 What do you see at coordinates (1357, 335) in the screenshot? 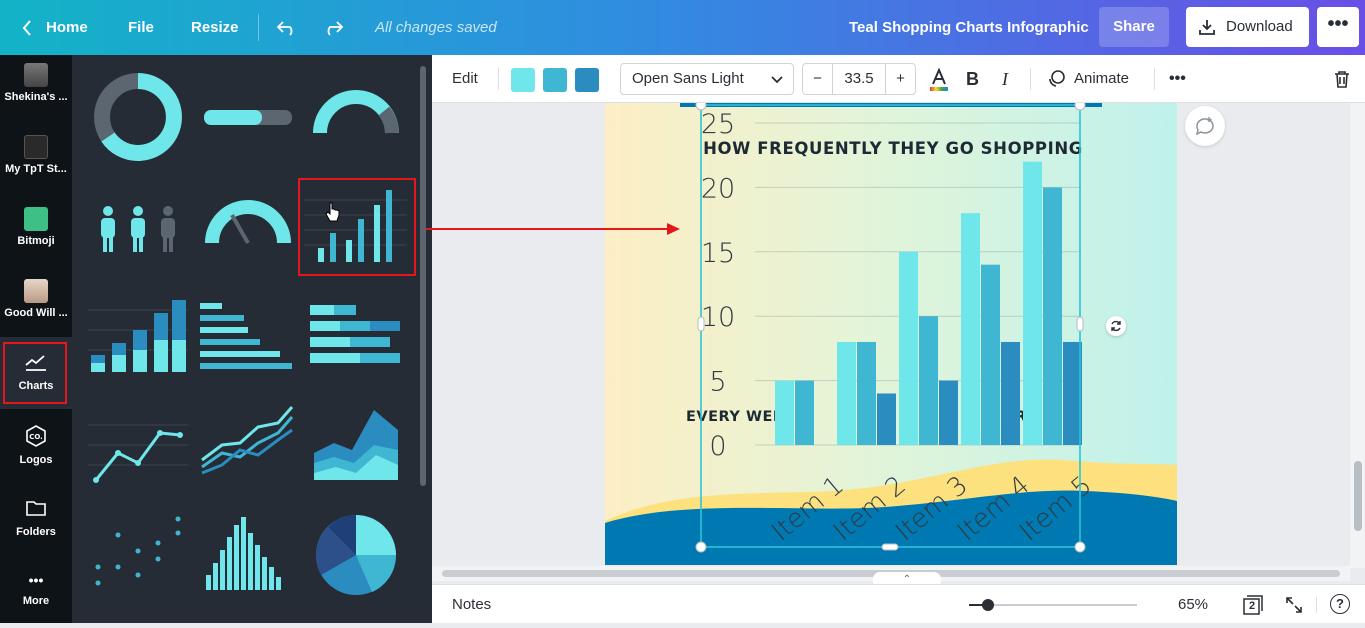
I see `vertical-scrollbar` at bounding box center [1357, 335].